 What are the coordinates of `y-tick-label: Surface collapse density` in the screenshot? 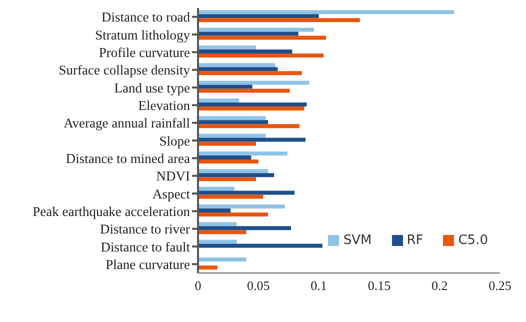 It's located at (124, 70).